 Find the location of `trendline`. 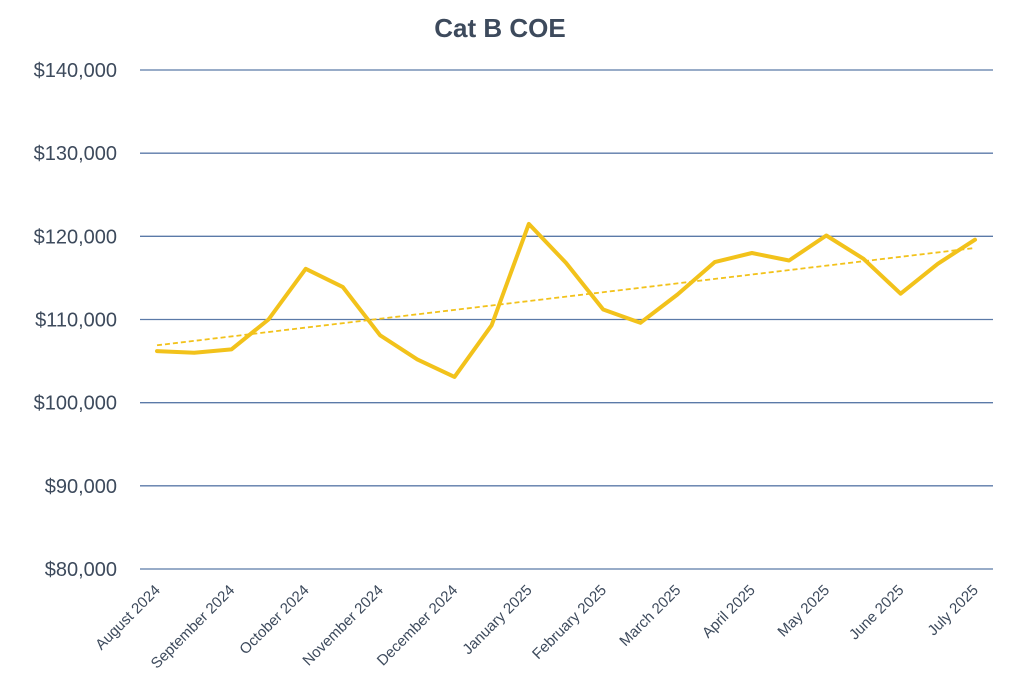

trendline is located at coordinates (566, 297).